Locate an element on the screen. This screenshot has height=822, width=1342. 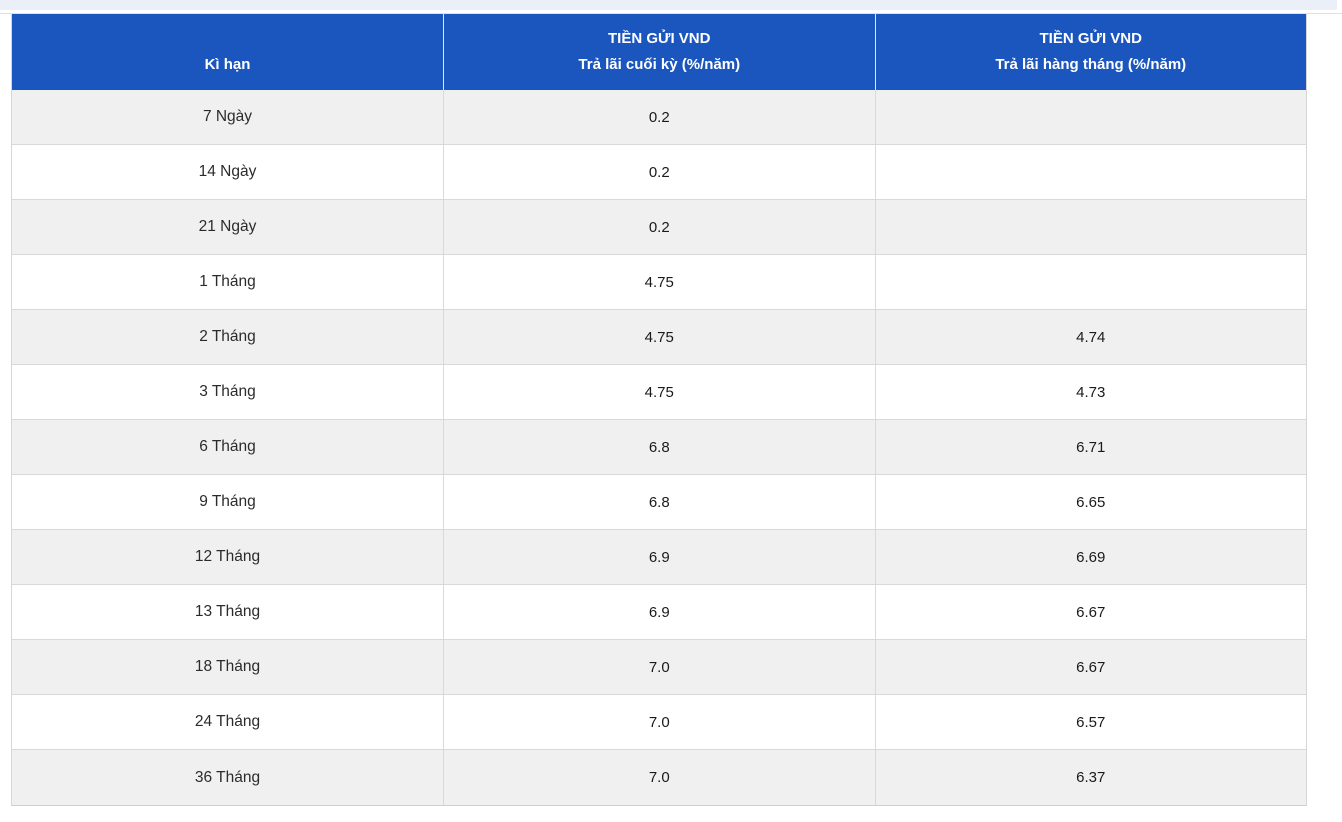
term-cell: 7 Ngày is located at coordinates (227, 116).